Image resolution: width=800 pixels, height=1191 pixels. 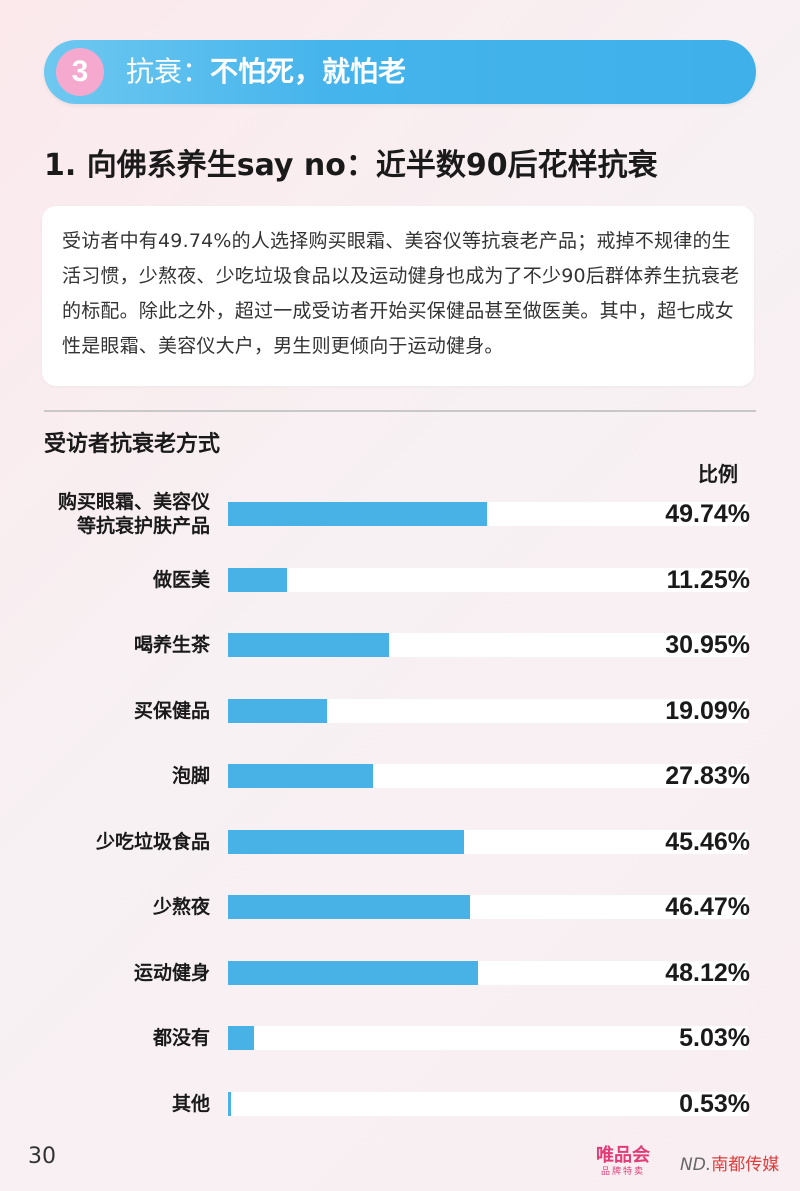 I want to click on nandu-logo: ND.南都传媒, so click(x=729, y=1162).